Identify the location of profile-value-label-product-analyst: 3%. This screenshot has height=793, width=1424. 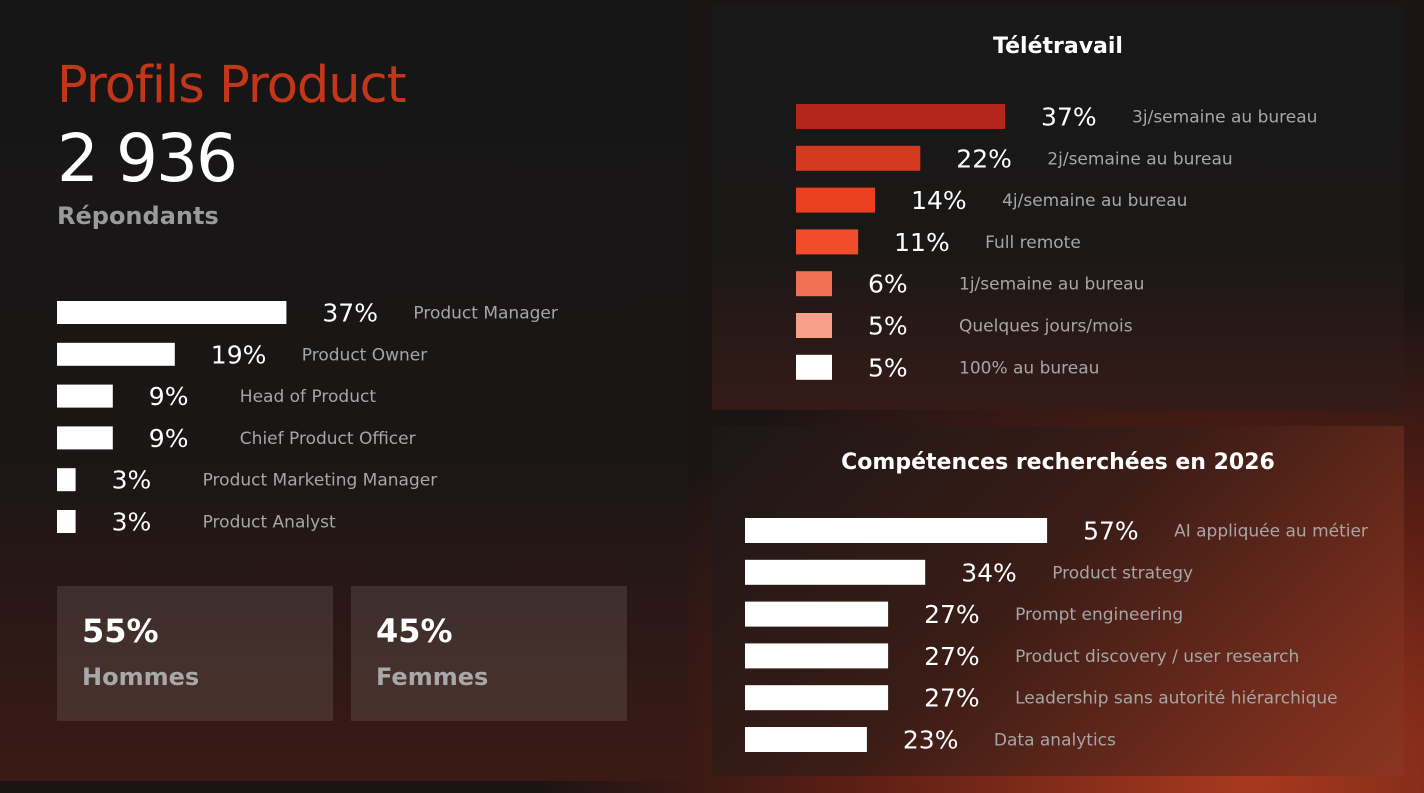
(132, 522).